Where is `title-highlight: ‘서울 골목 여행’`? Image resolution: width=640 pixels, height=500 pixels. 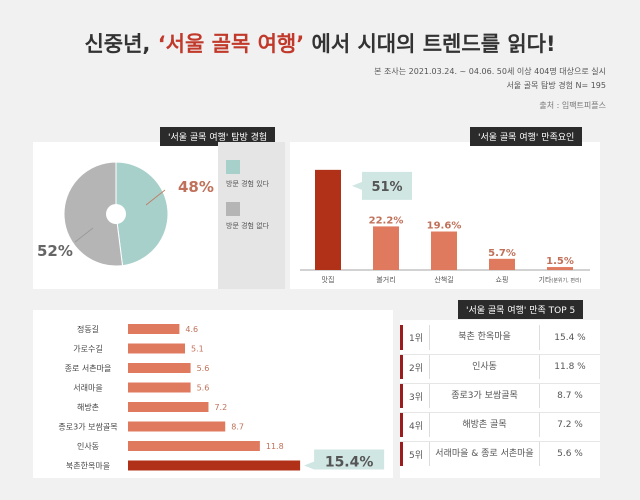
title-highlight: ‘서울 골목 여행’ is located at coordinates (231, 44).